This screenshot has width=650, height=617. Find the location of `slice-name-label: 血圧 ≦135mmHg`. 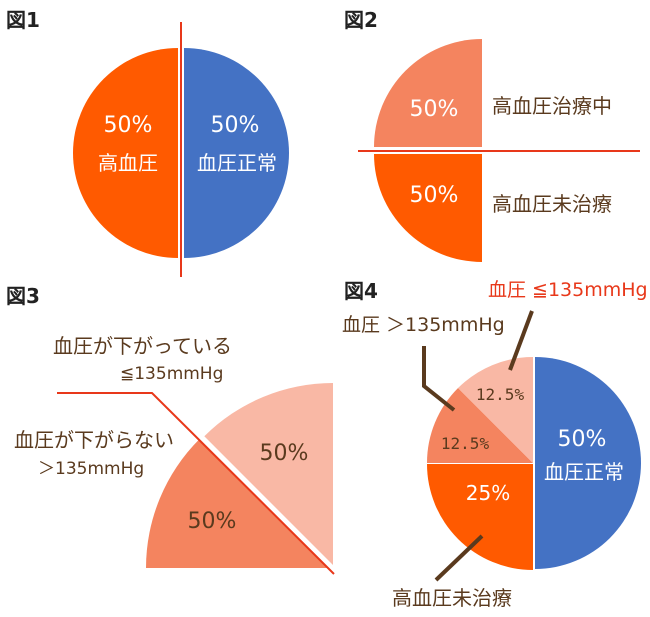

slice-name-label: 血圧 ≦135mmHg is located at coordinates (568, 290).